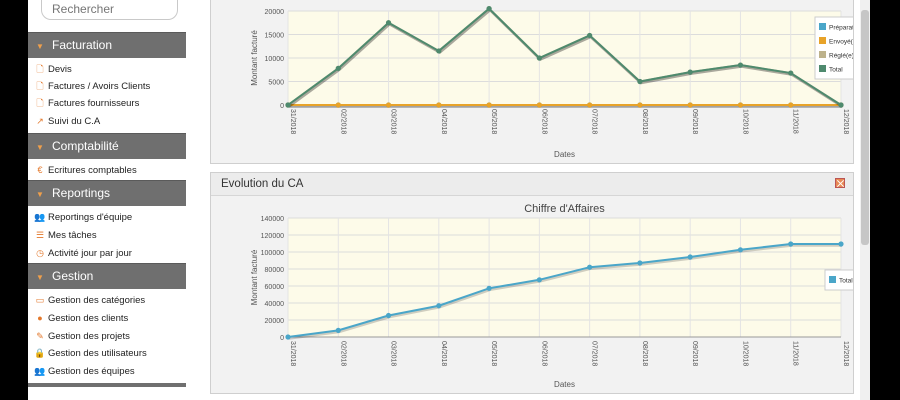  What do you see at coordinates (833, 48) in the screenshot?
I see `legend: Préparation Envoyé(e) Réglé(e) Total` at bounding box center [833, 48].